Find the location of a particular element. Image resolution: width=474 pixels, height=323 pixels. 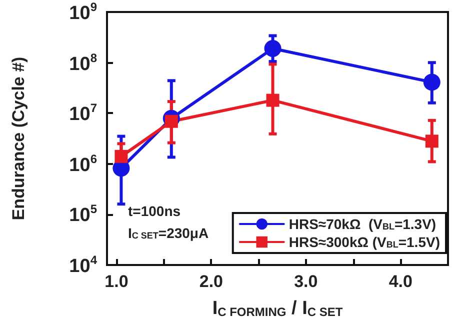

legend-label: HRS≈300kΩ (VBL=1.5V) is located at coordinates (364, 242).